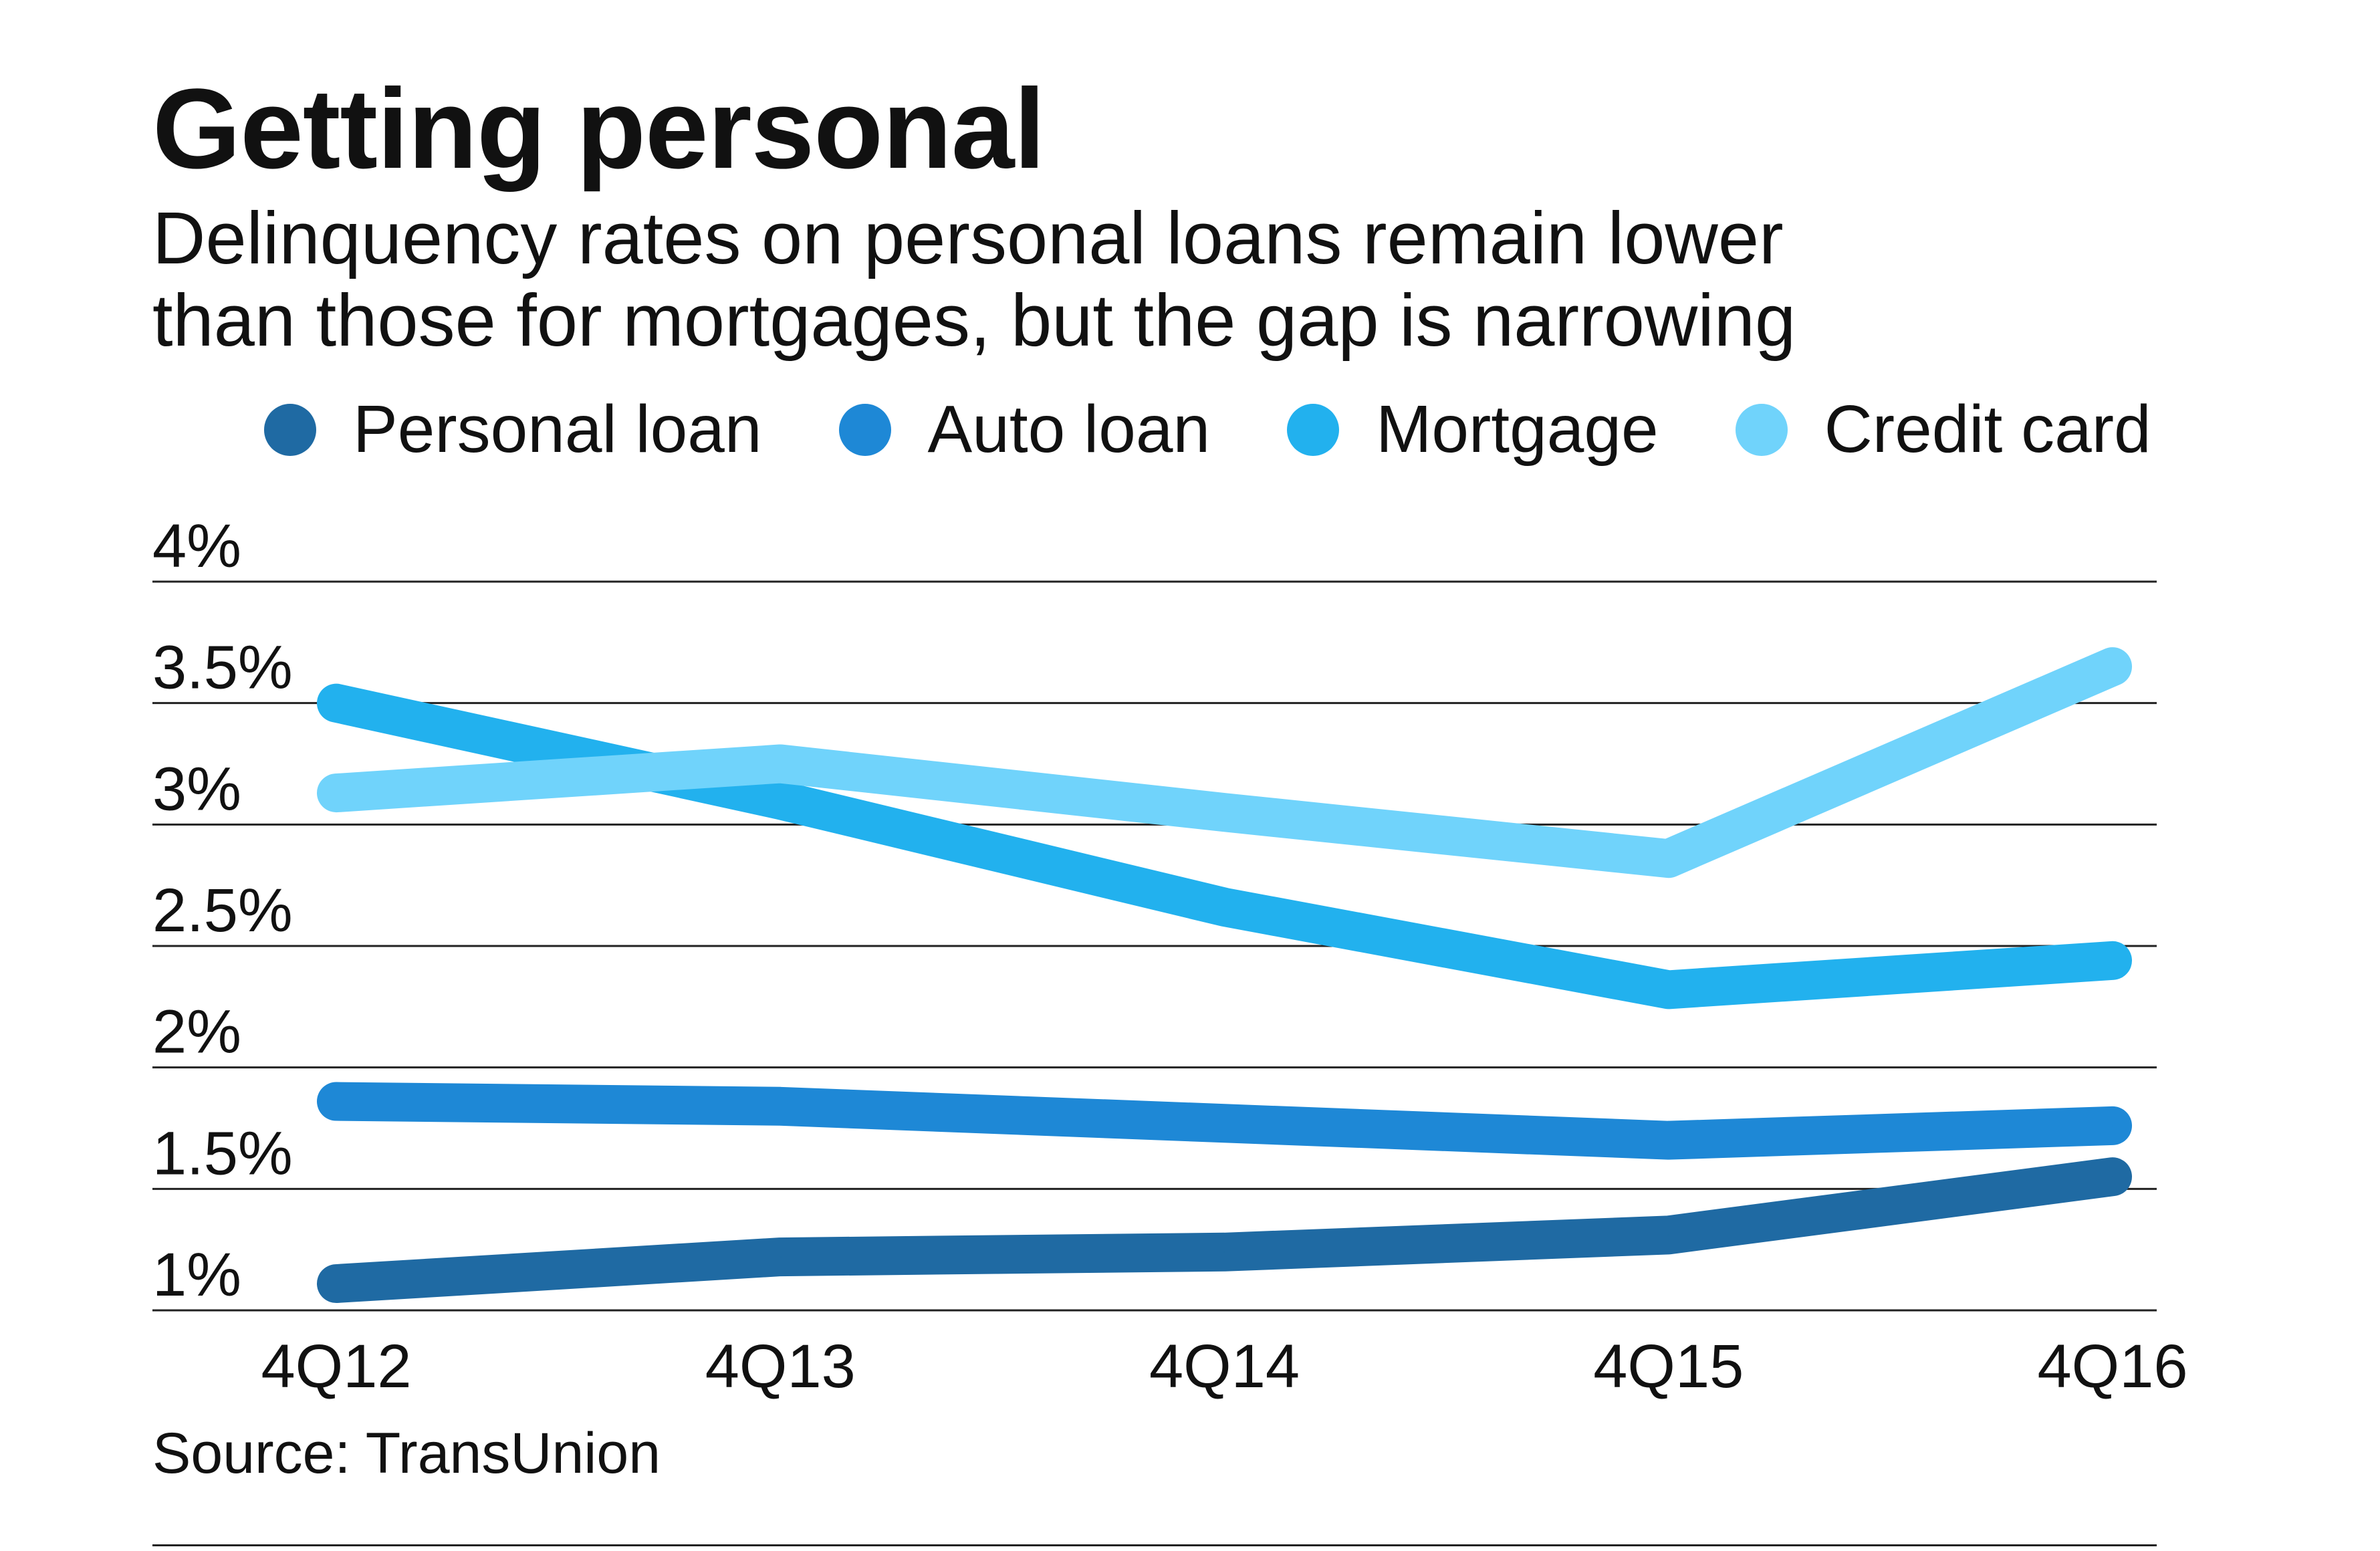  I want to click on y-tick-label: 1.5%, so click(222, 1153).